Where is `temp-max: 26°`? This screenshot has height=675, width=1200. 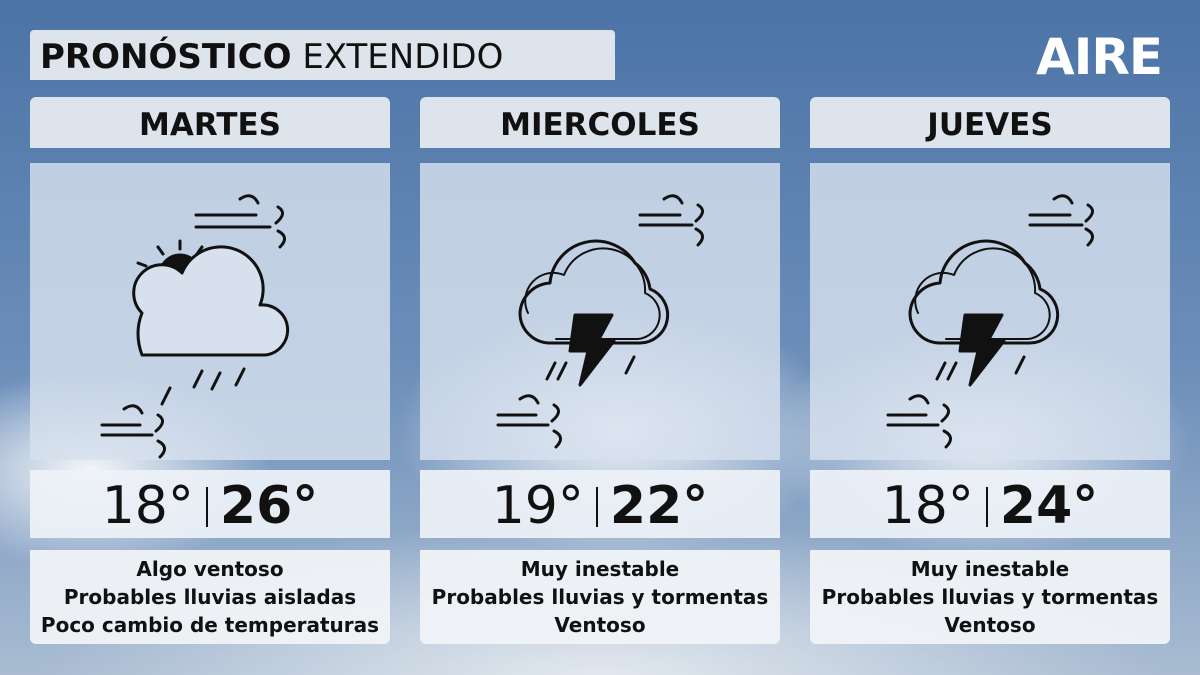
temp-max: 26° is located at coordinates (269, 506).